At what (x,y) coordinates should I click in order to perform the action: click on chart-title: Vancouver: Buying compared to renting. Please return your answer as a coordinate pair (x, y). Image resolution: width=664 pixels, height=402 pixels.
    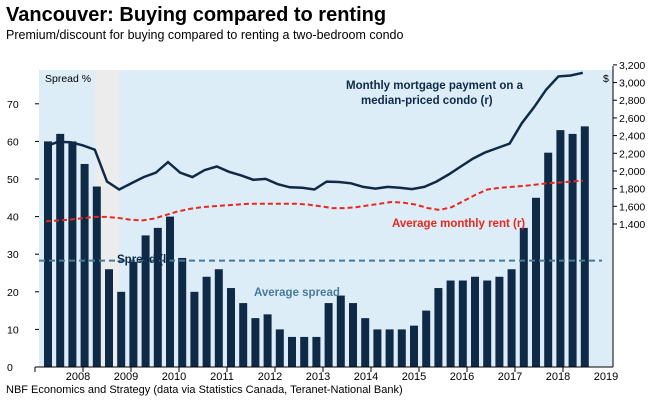
    Looking at the image, I should click on (196, 15).